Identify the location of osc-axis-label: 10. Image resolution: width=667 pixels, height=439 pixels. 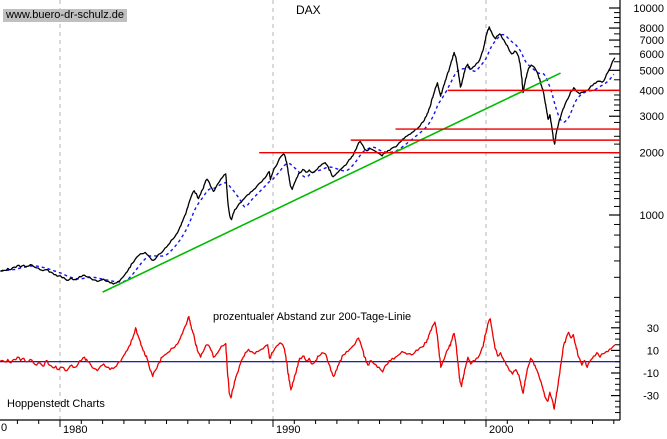
(653, 351).